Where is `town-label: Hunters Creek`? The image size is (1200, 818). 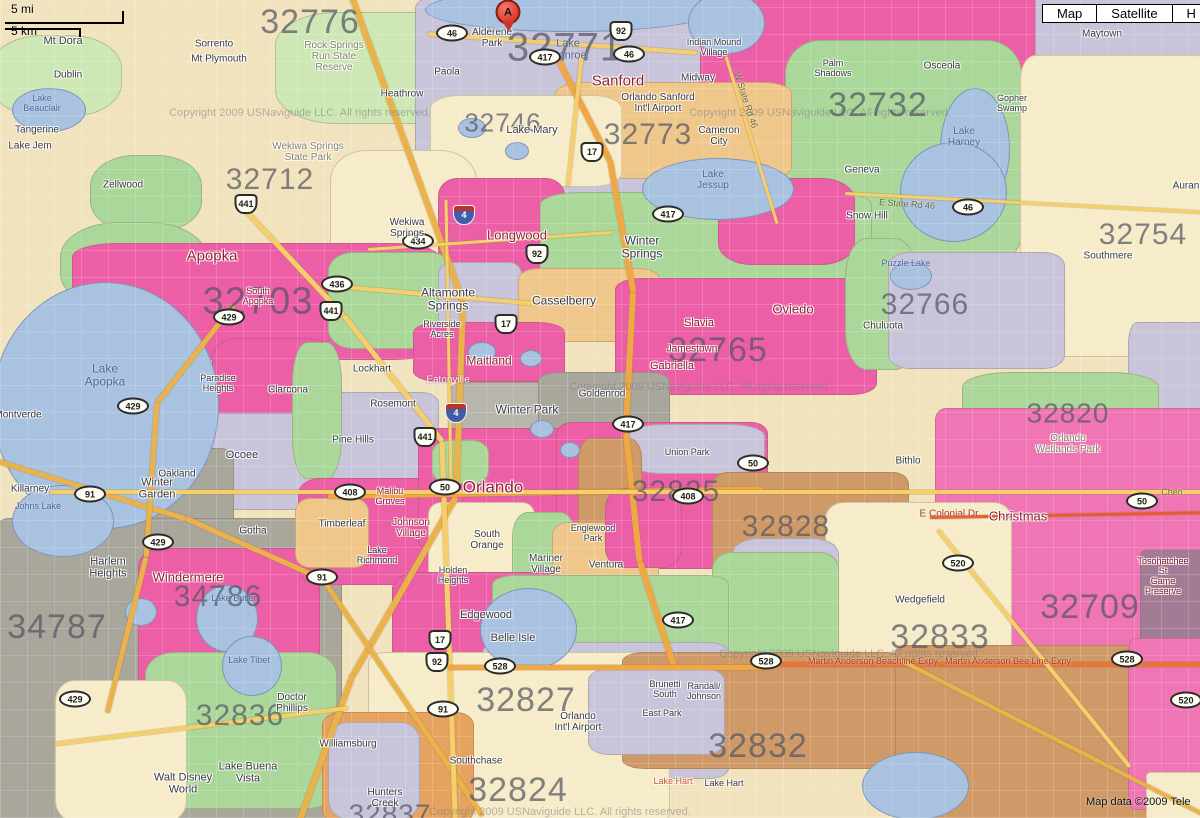
town-label: Hunters Creek is located at coordinates (385, 797).